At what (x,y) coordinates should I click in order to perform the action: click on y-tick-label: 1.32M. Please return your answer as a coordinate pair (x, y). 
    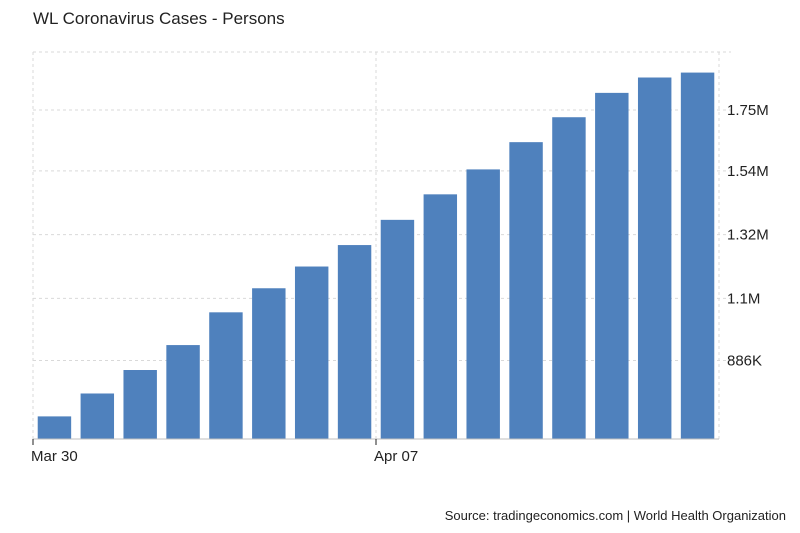
    Looking at the image, I should click on (748, 235).